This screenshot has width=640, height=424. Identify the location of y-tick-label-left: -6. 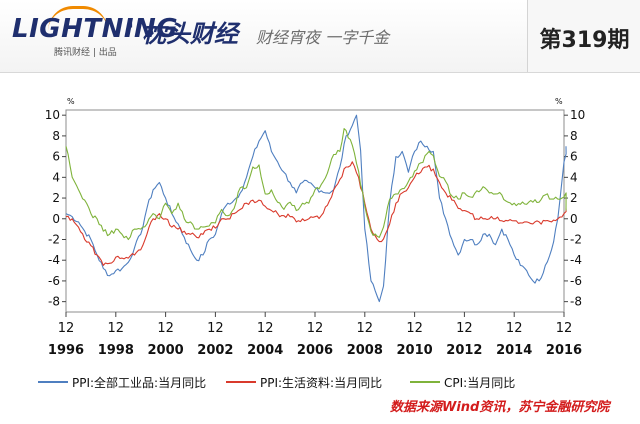
(54, 281).